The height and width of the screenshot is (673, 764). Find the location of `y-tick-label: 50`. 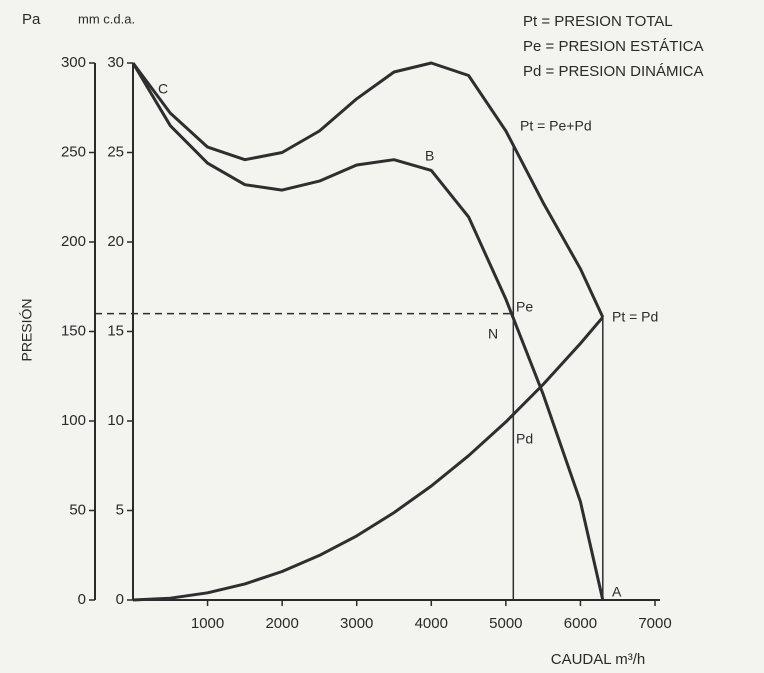

y-tick-label: 50 is located at coordinates (77, 509).